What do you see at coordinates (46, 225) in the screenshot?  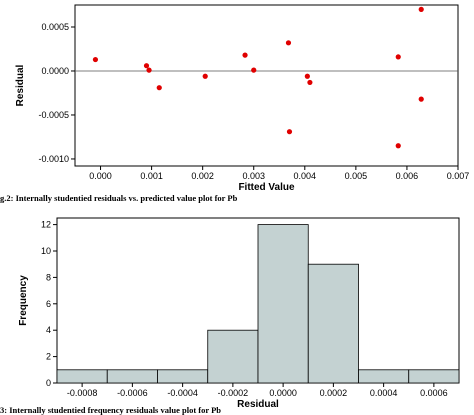 I see `histogram-y-tick-label: 12` at bounding box center [46, 225].